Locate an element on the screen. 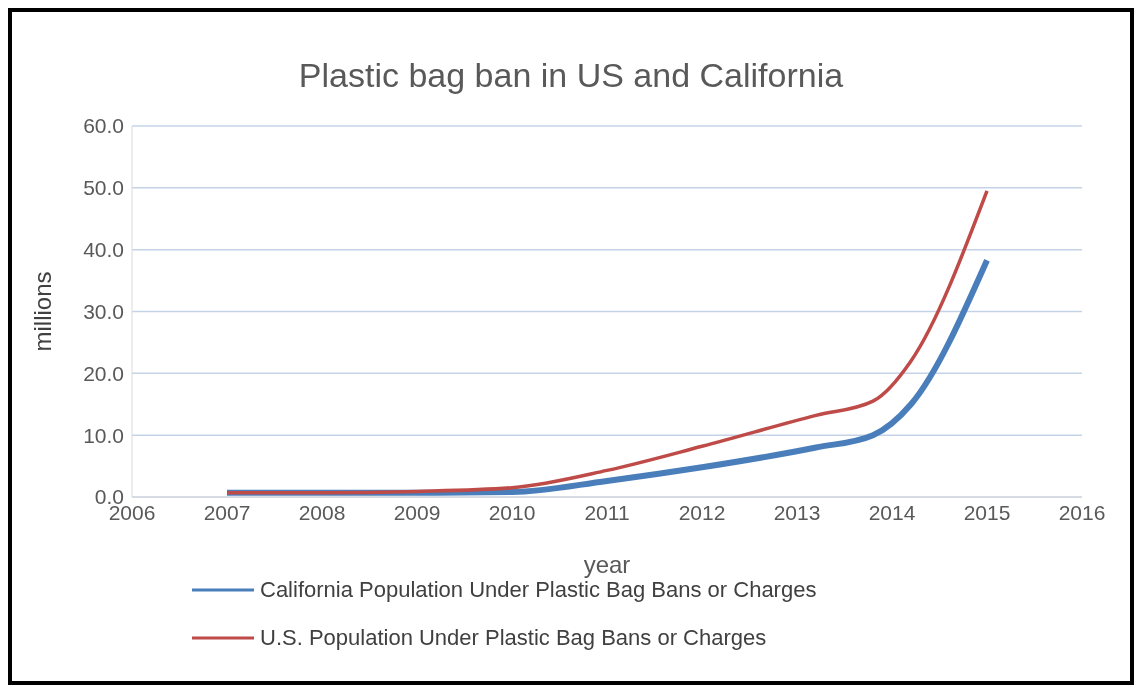 The width and height of the screenshot is (1142, 693). x-axis-title: year is located at coordinates (607, 564).